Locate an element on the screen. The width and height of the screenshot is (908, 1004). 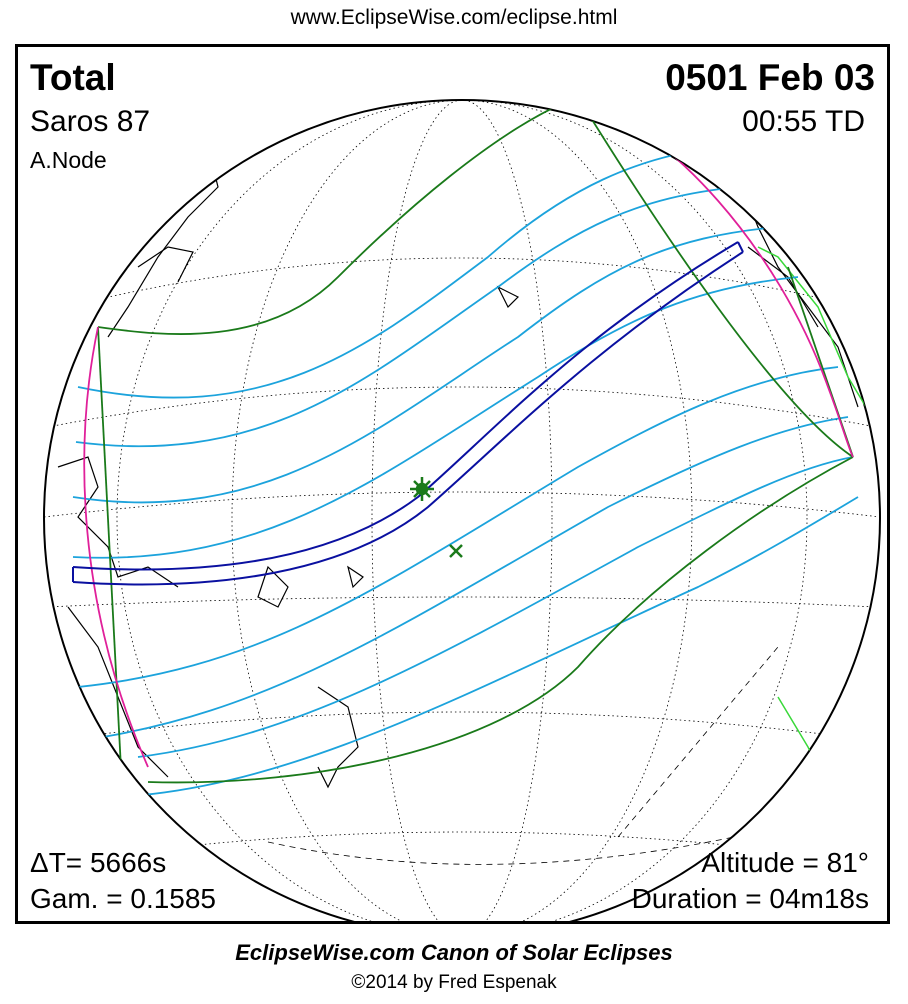
saros-number: Saros 87 is located at coordinates (90, 121).